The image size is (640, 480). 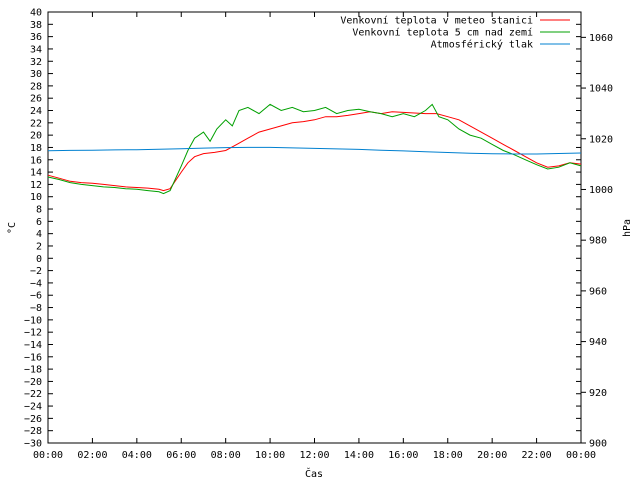 I want to click on y-tick-label-left: 32, so click(x=36, y=62).